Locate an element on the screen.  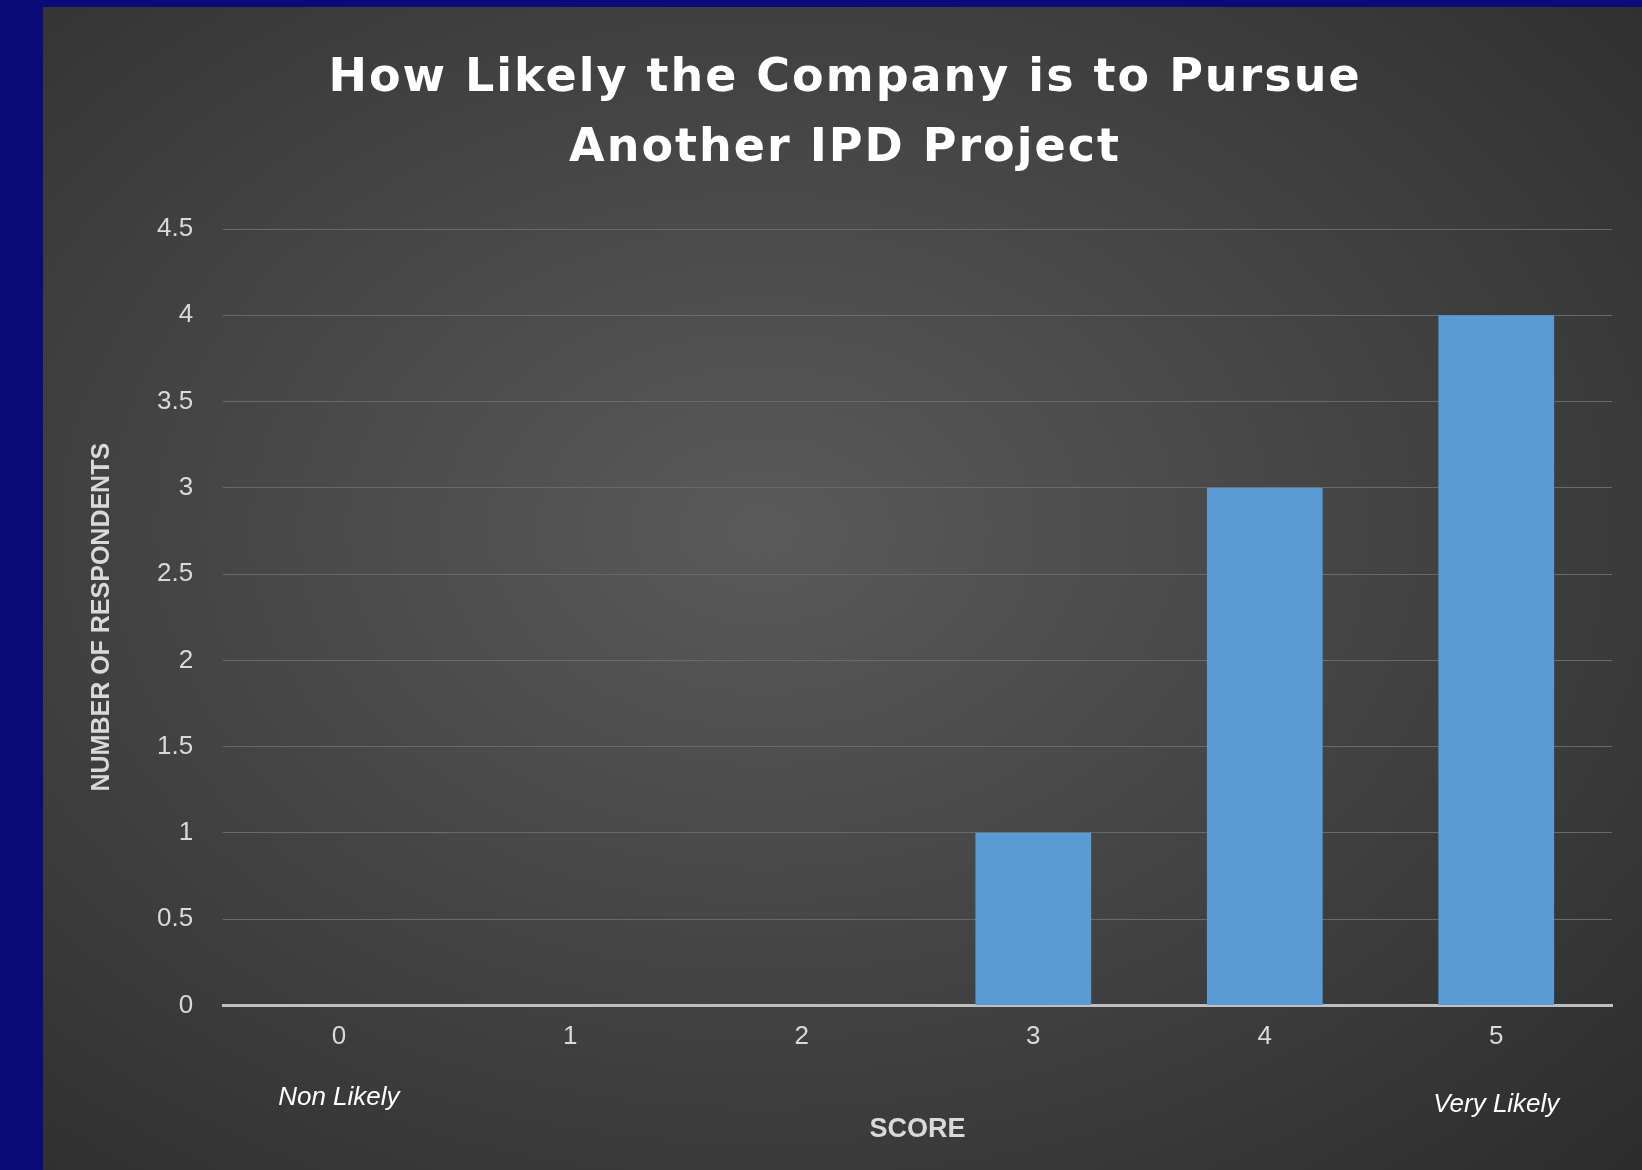
x-tick-label: 4 is located at coordinates (1265, 1035).